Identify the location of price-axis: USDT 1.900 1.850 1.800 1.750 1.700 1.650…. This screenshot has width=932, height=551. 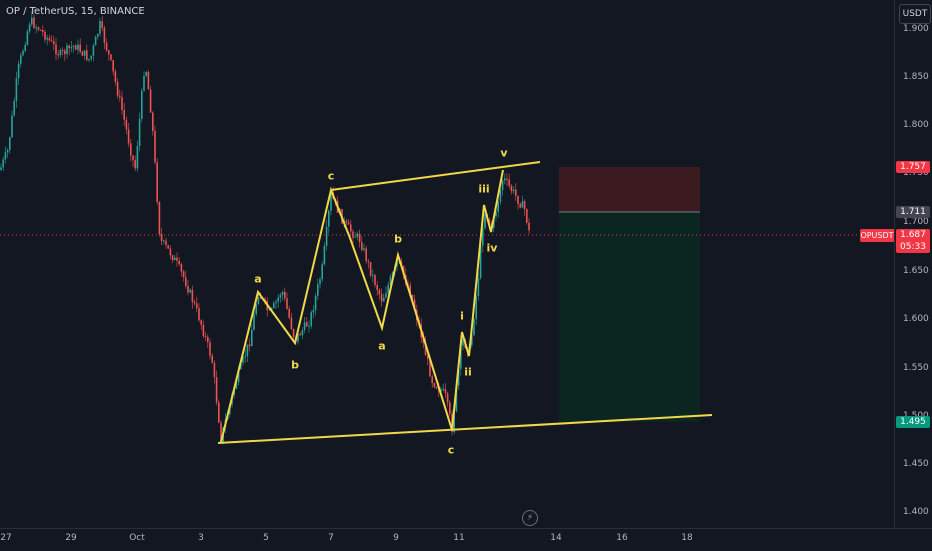
(913, 264).